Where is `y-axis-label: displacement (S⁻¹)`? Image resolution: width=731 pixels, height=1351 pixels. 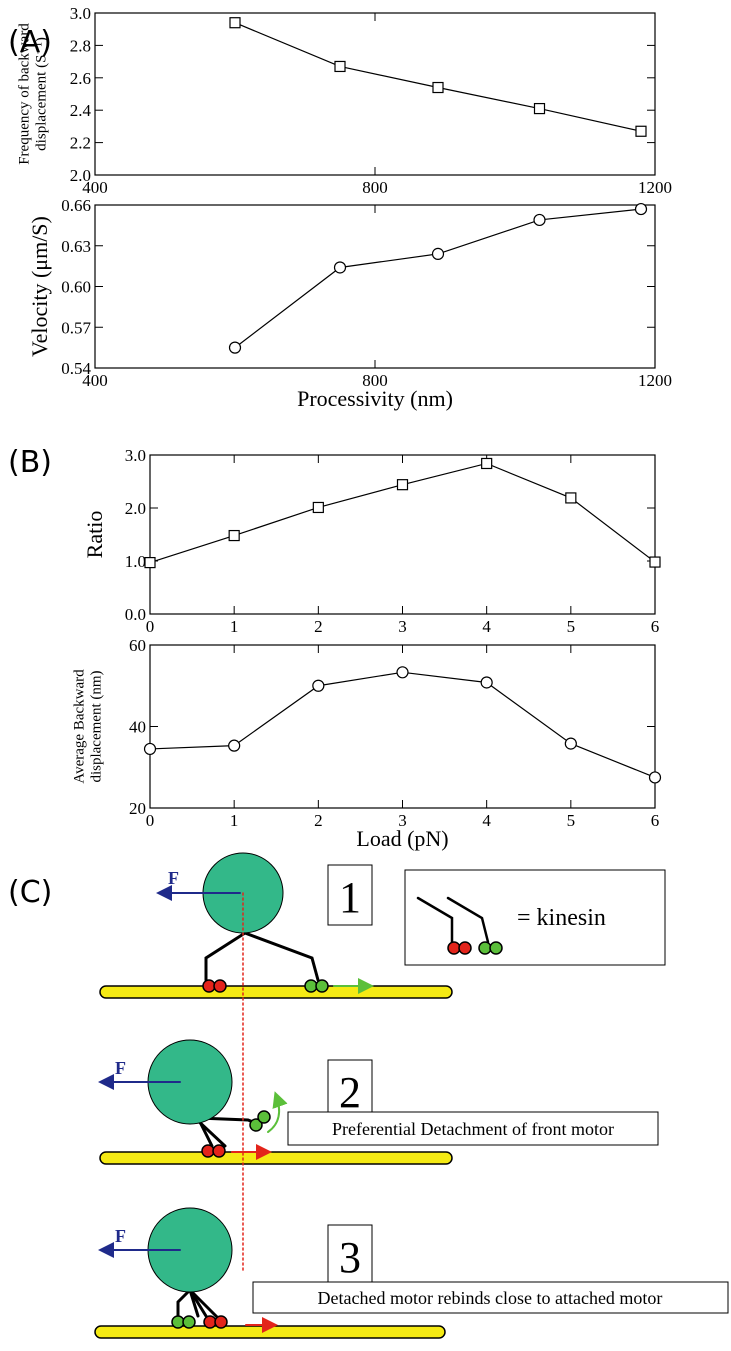 y-axis-label: displacement (S⁻¹) is located at coordinates (42, 94).